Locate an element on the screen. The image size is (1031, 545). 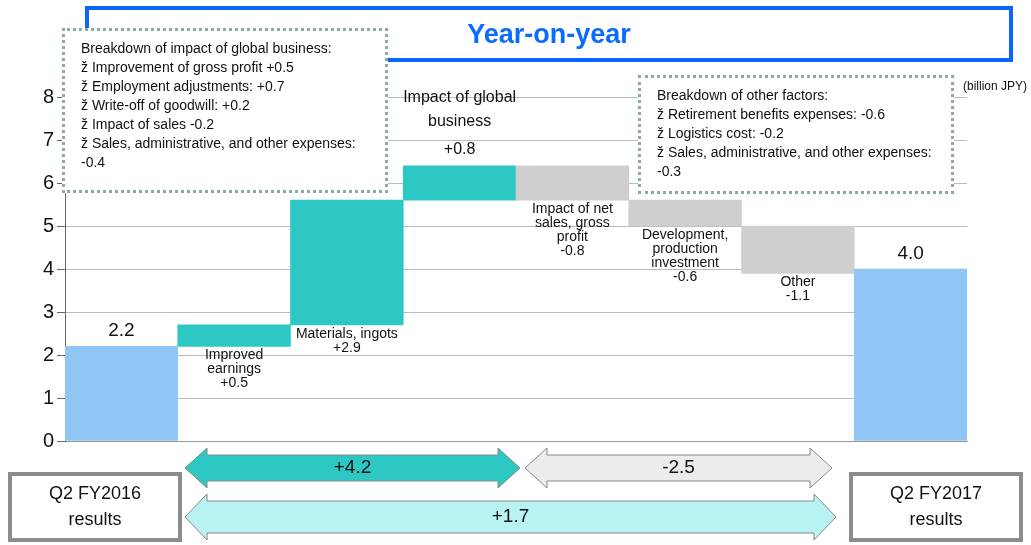
text: -2.5 is located at coordinates (678, 467).